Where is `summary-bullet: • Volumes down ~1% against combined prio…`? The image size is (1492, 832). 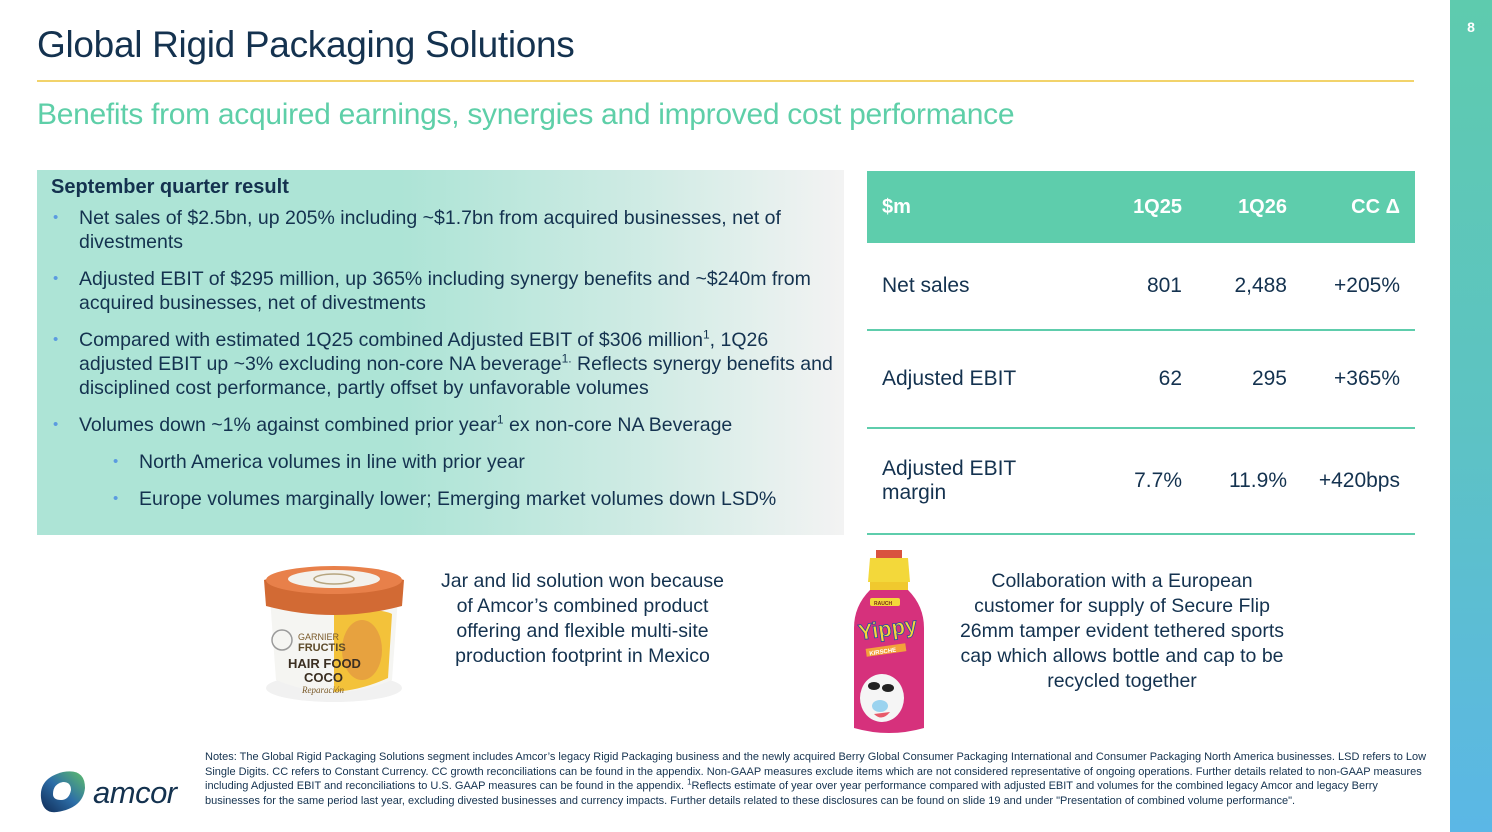 summary-bullet: • Volumes down ~1% against combined prio… is located at coordinates (393, 424).